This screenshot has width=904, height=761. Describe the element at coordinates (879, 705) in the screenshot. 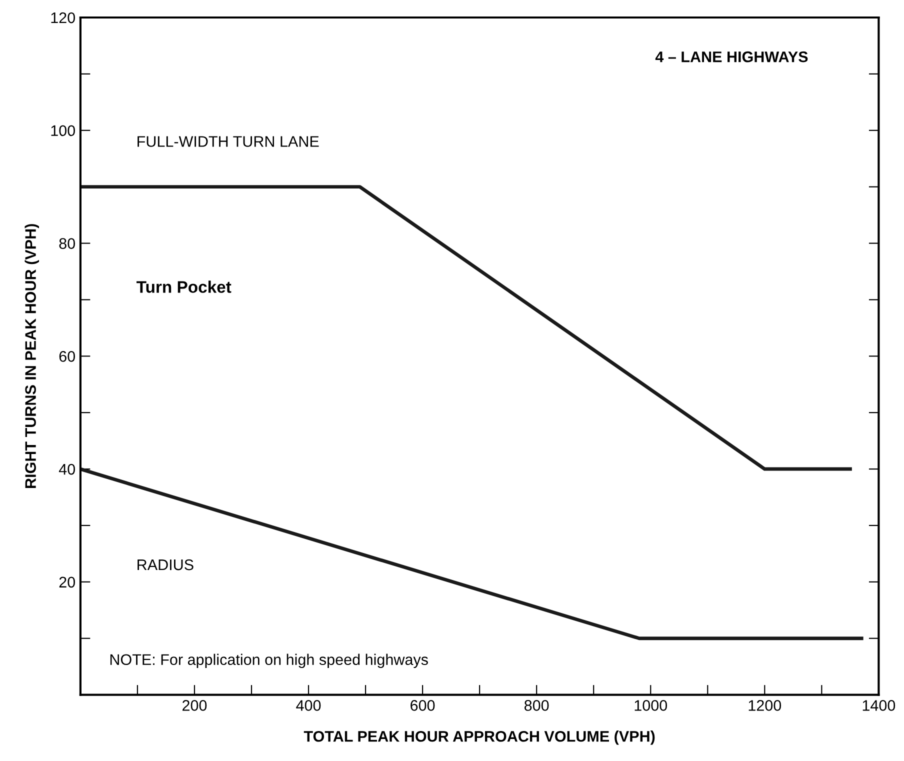

I see `x-tick-label: 1400` at that location.